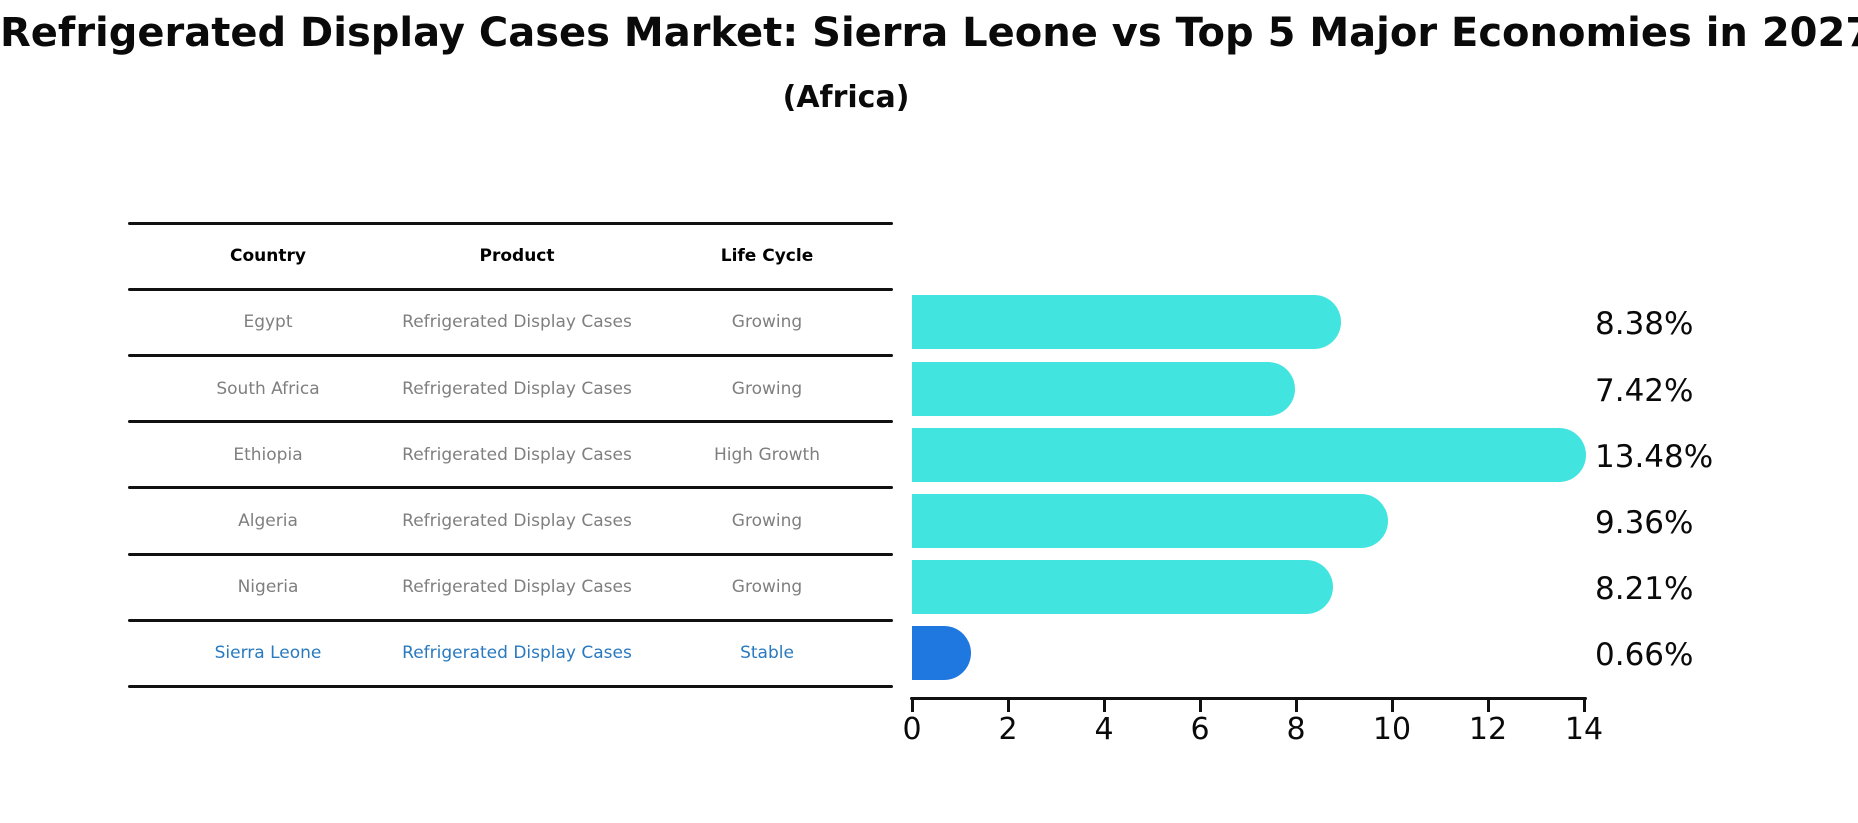  What do you see at coordinates (268, 520) in the screenshot?
I see `table-cell-country: Algeria` at bounding box center [268, 520].